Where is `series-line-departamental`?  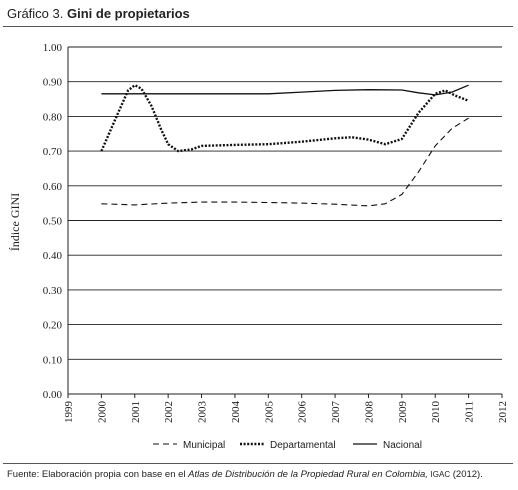 series-line-departamental is located at coordinates (285, 118).